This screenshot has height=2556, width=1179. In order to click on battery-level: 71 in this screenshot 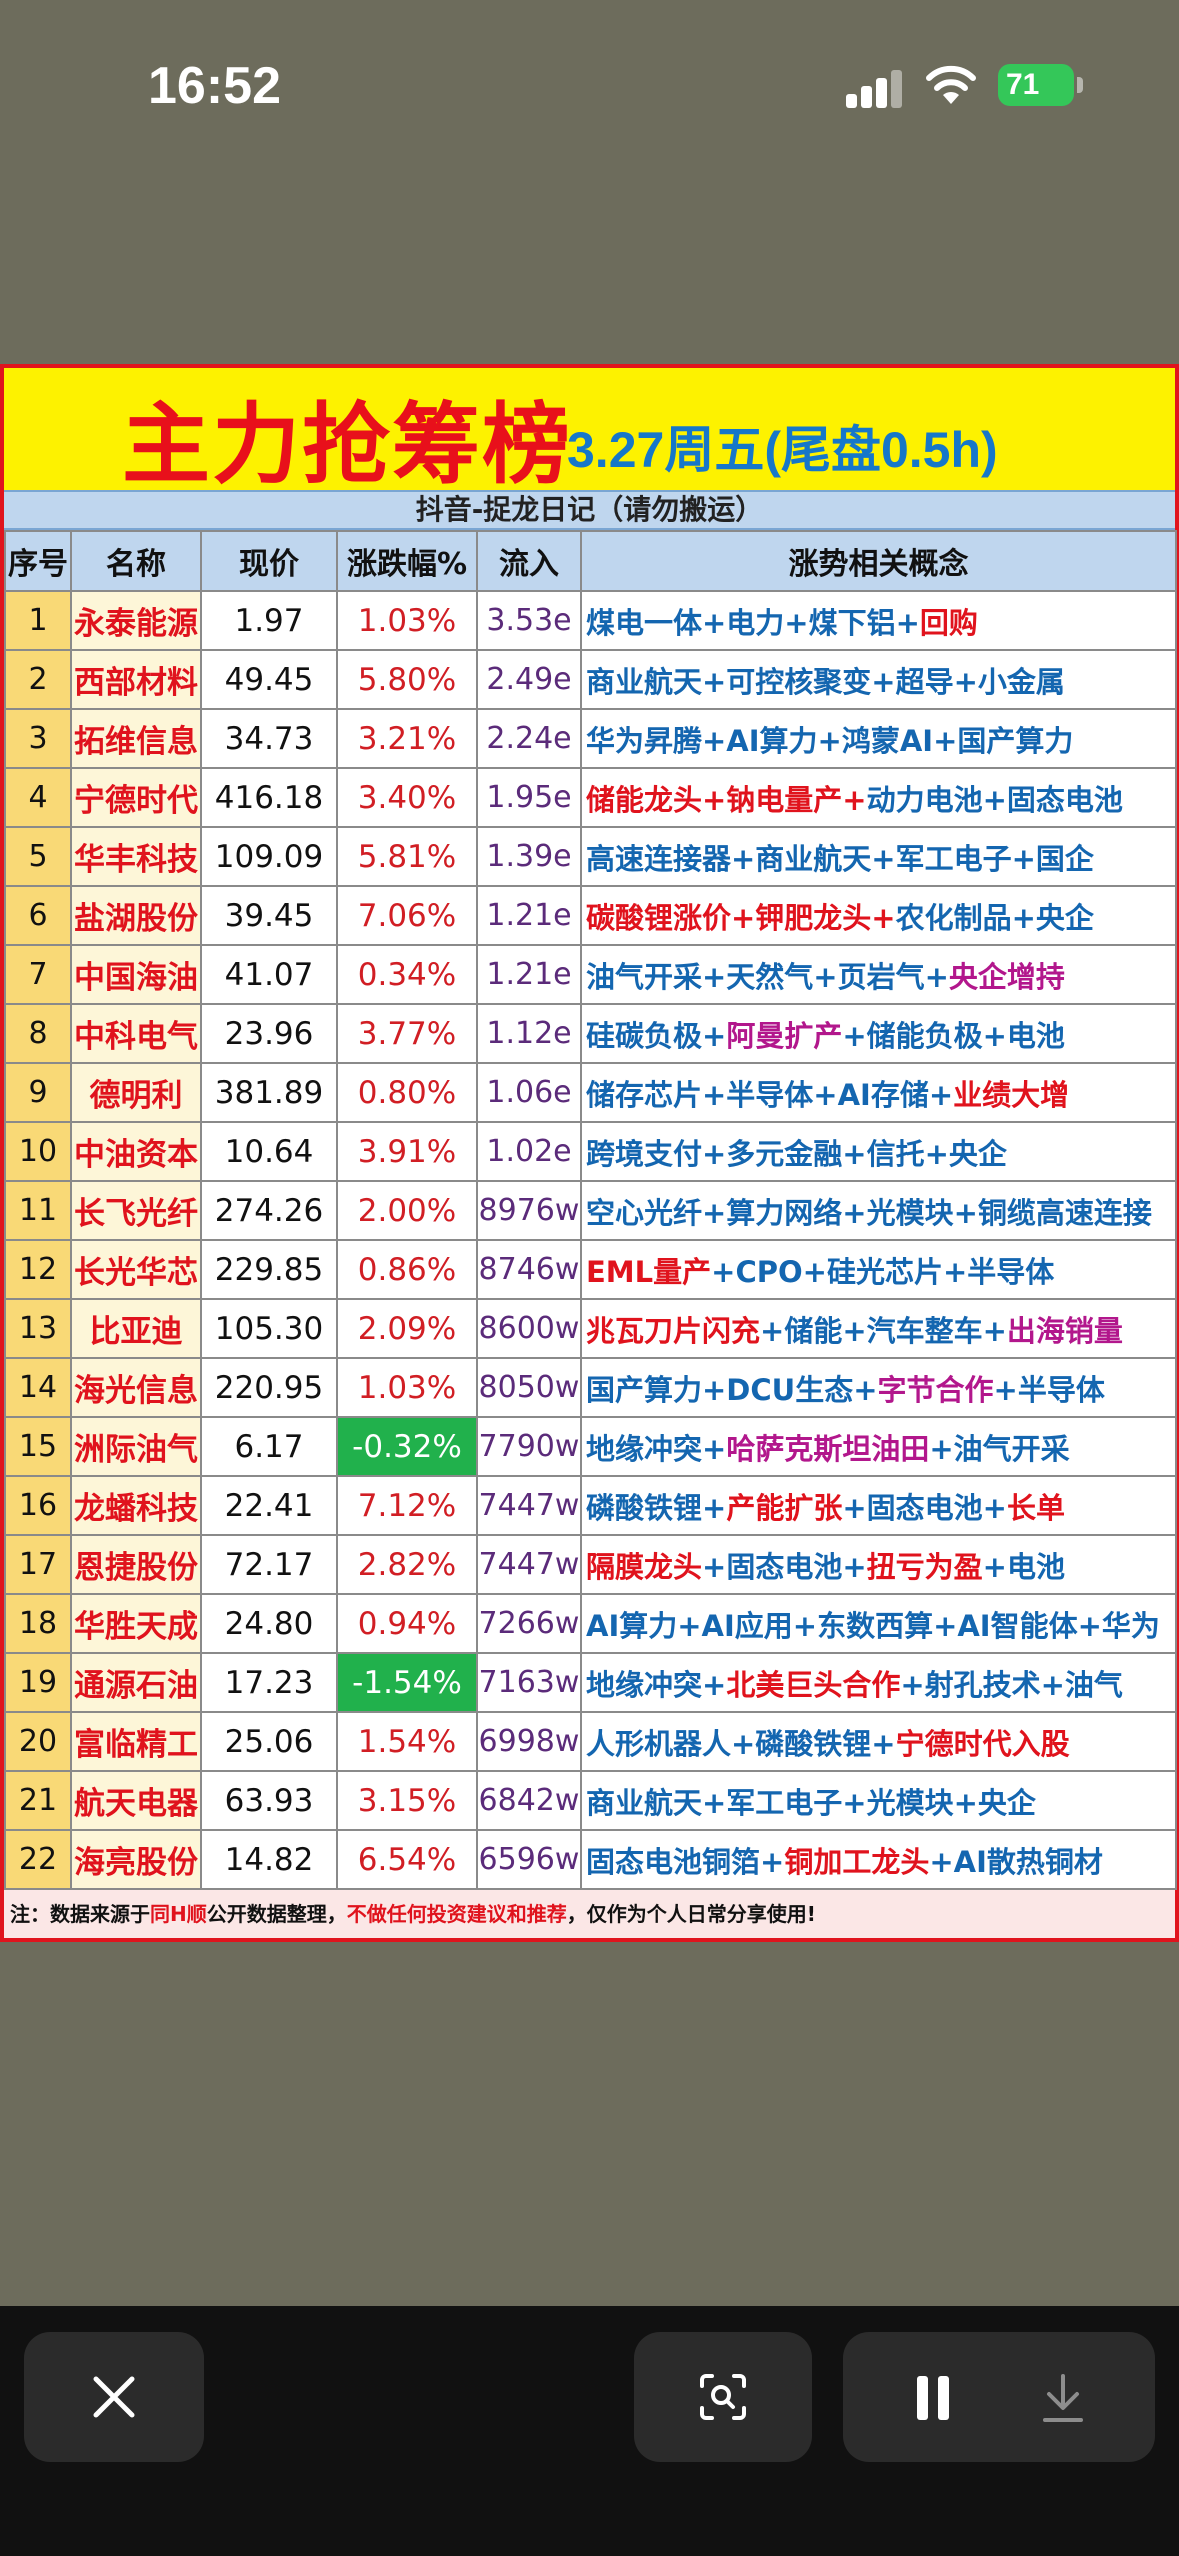, I will do `click(1036, 85)`.